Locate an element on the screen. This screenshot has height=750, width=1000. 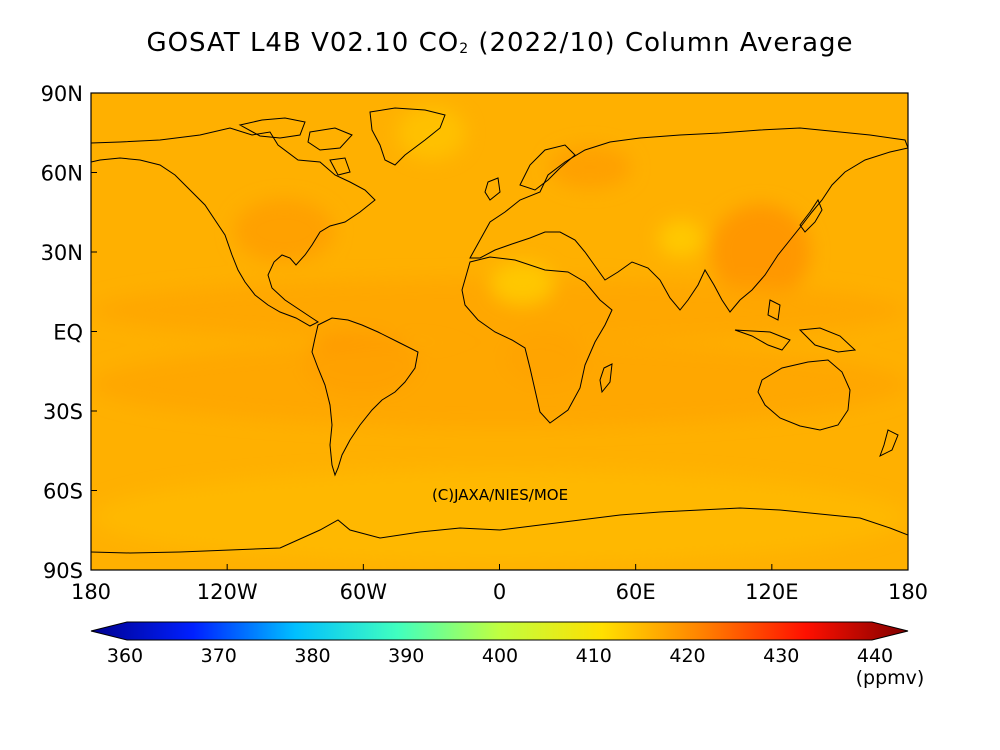
colorbar-unit: (ppmv) is located at coordinates (890, 678).